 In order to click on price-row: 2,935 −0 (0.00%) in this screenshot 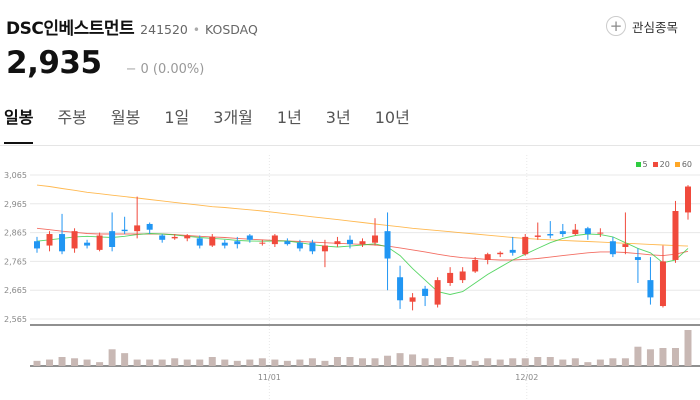, I will do `click(105, 63)`.